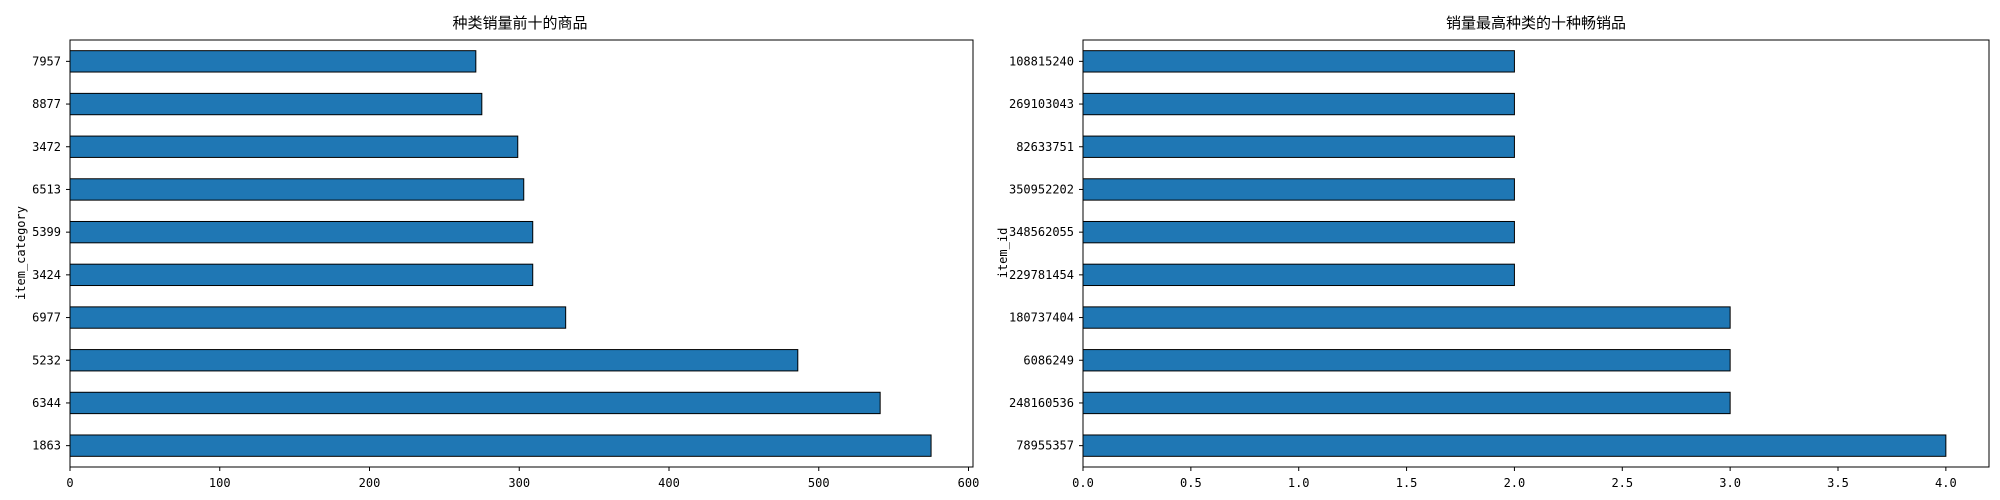 Image resolution: width=2000 pixels, height=500 pixels. Describe the element at coordinates (1041, 403) in the screenshot. I see `y-tick-label: 248160536` at that location.